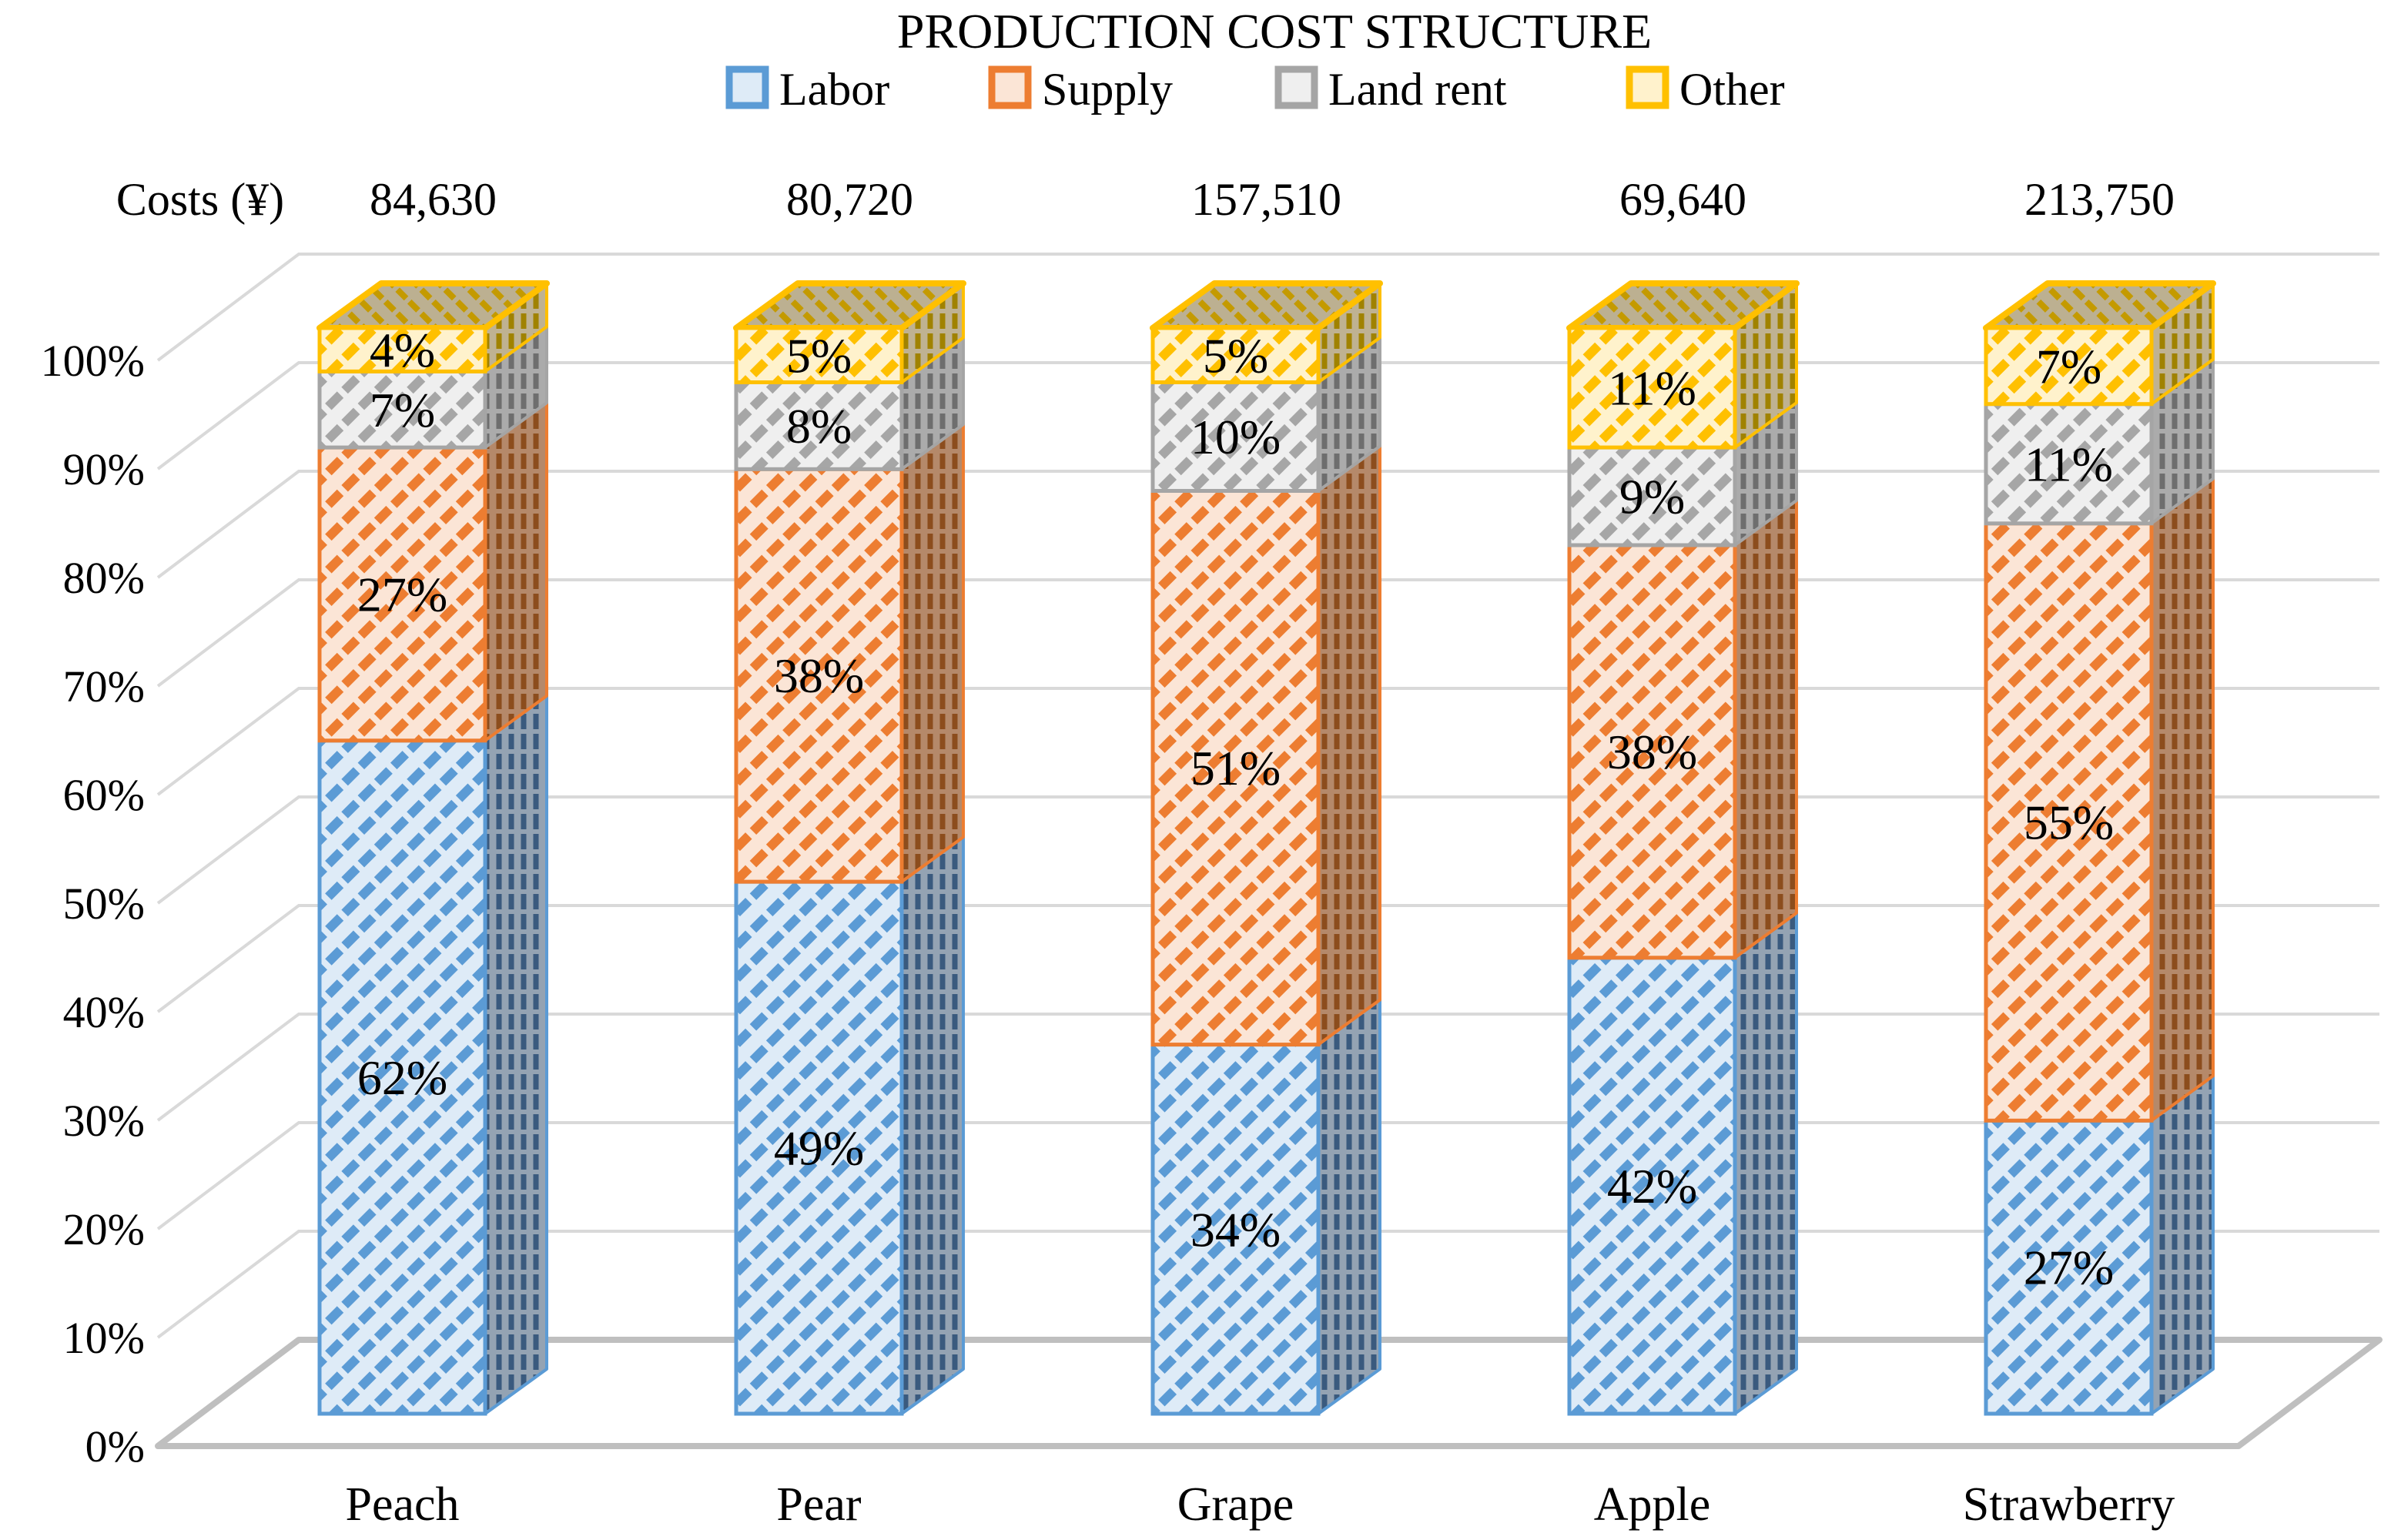 The image size is (2401, 1540). I want to click on legend-swatch-land-rent, so click(1296, 87).